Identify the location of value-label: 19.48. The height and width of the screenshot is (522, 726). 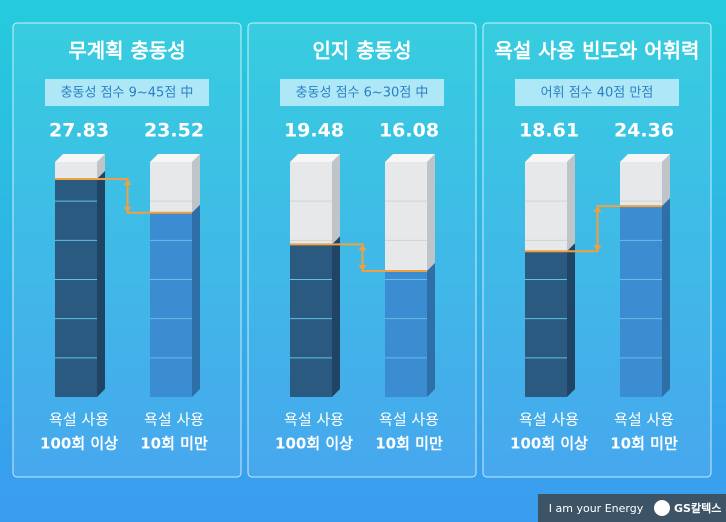
(314, 131).